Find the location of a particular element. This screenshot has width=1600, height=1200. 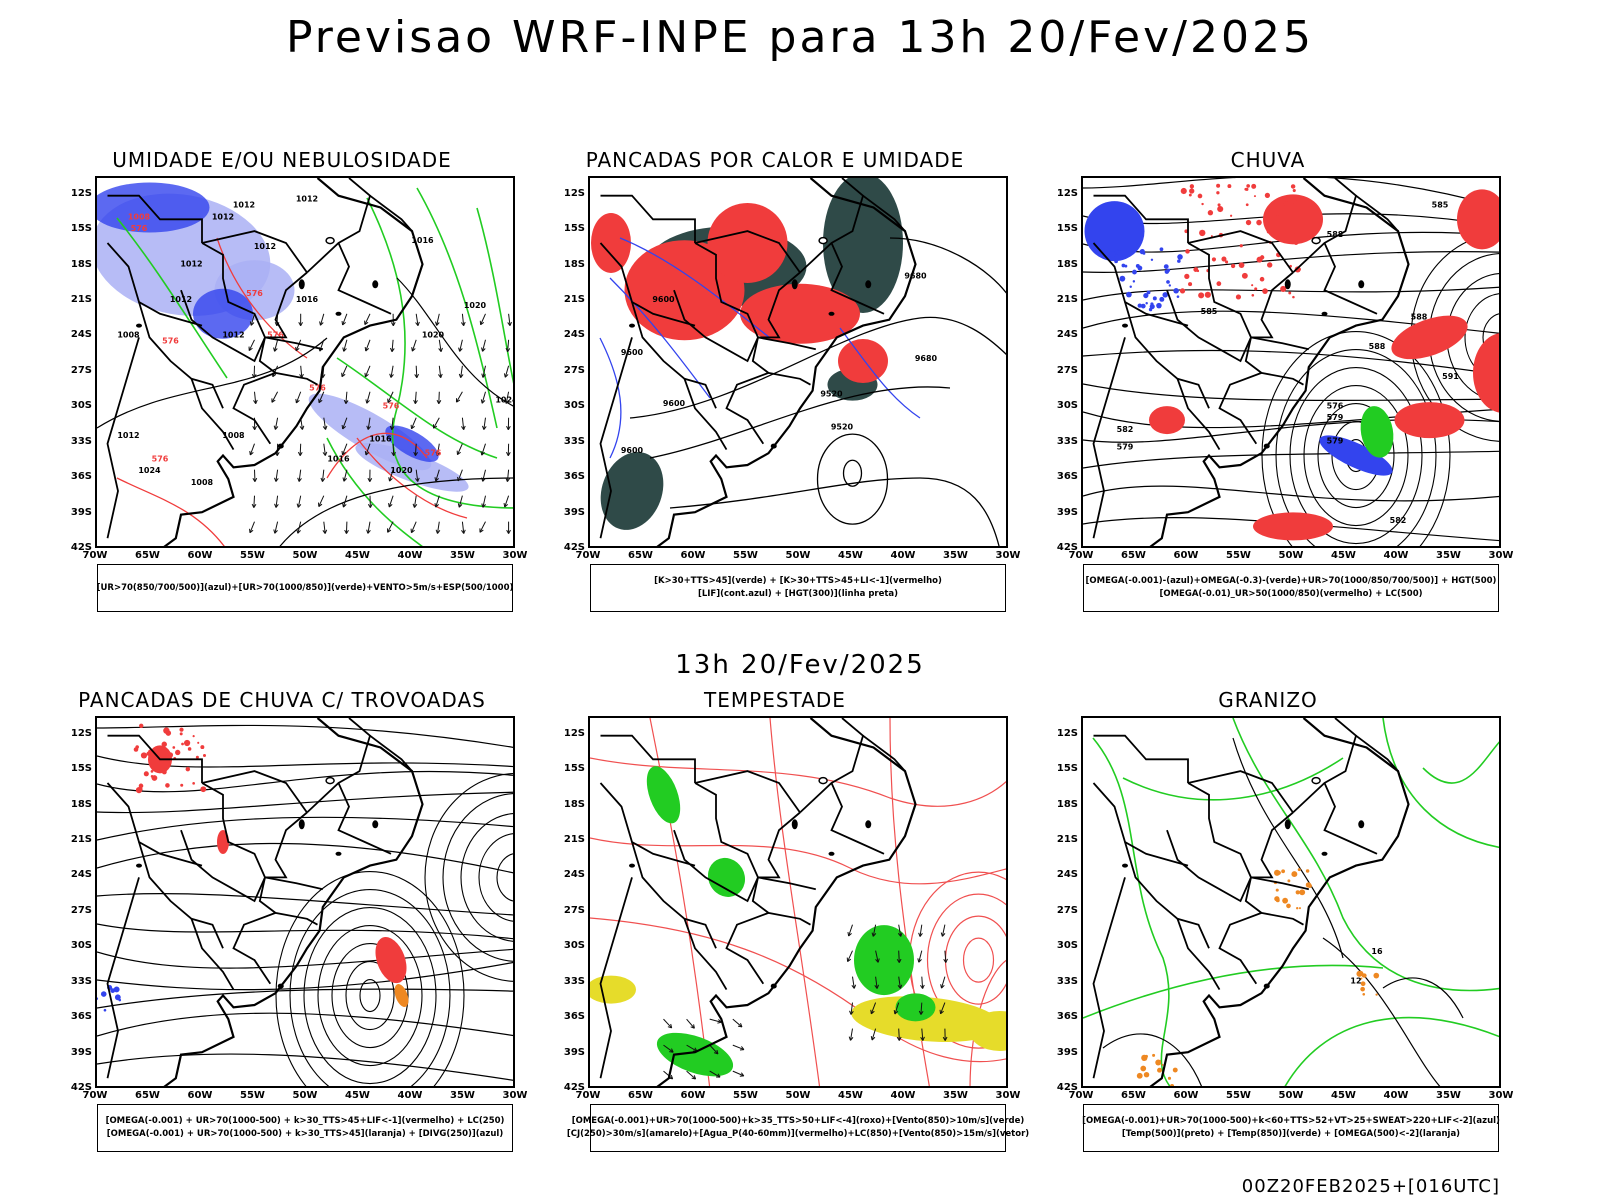

longitude-label: 45W is located at coordinates (357, 555).